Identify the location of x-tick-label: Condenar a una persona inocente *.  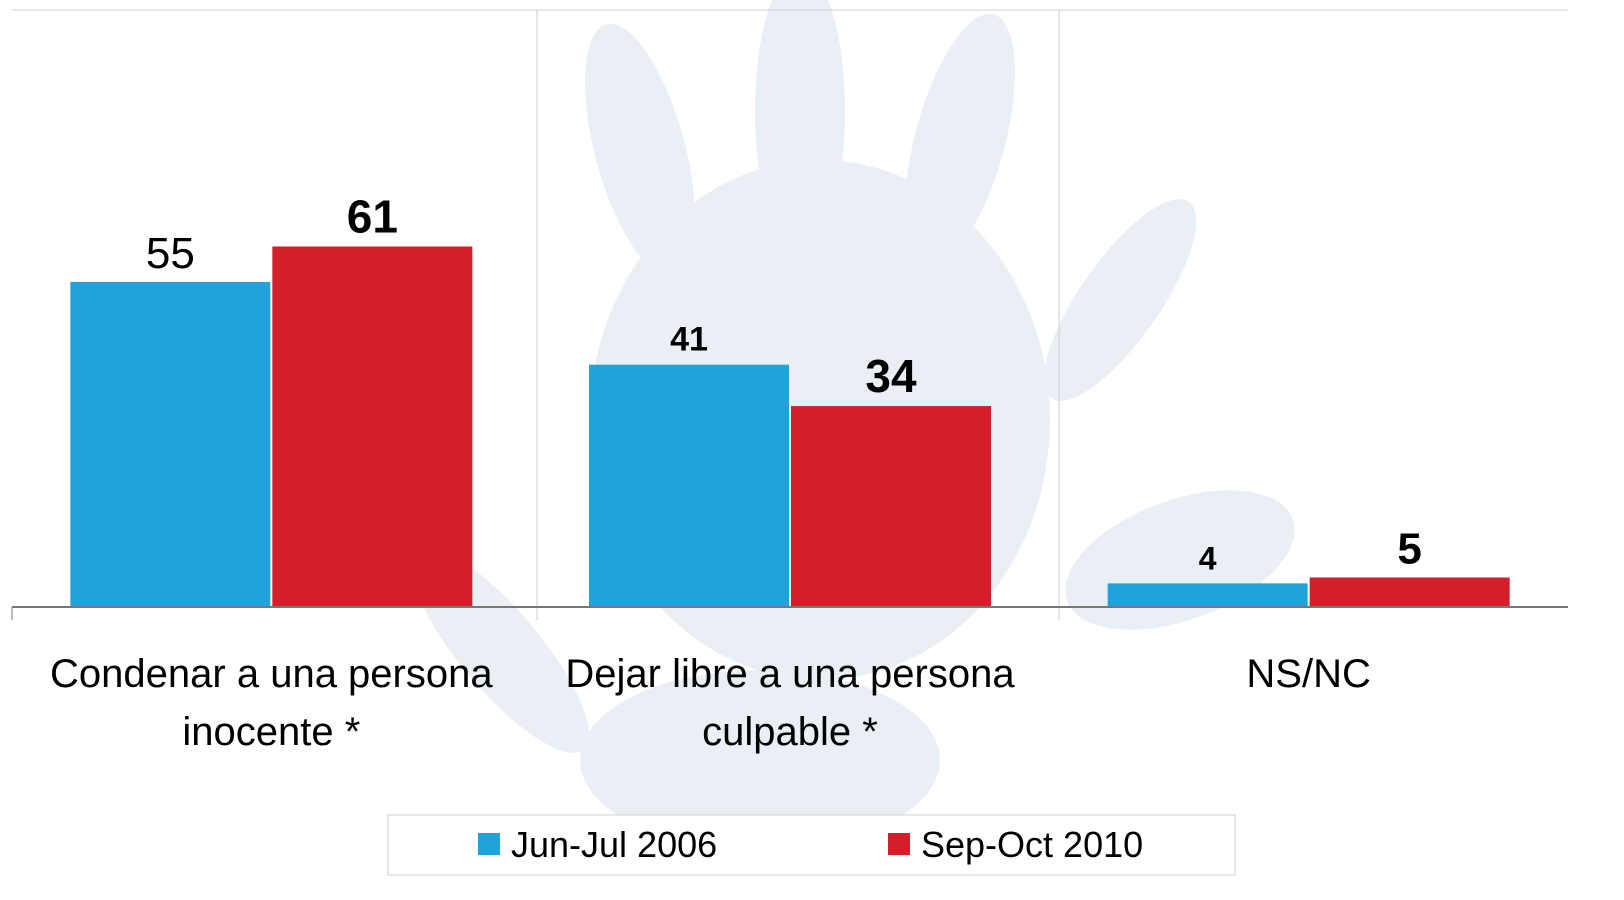
(271, 703).